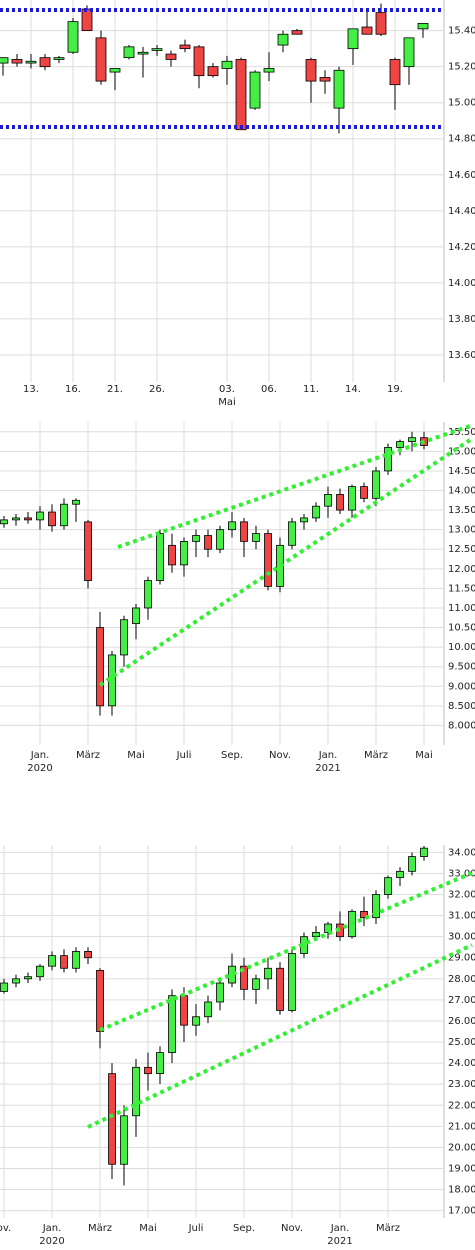  Describe the element at coordinates (461, 31) in the screenshot. I see `y-tick-label: 15.400` at that location.